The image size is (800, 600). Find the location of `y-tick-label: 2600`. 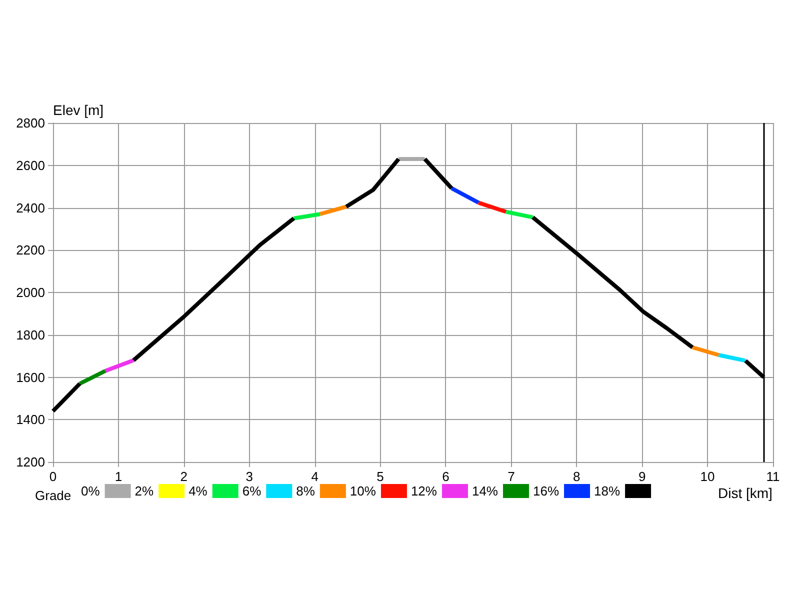

y-tick-label: 2600 is located at coordinates (30, 165).